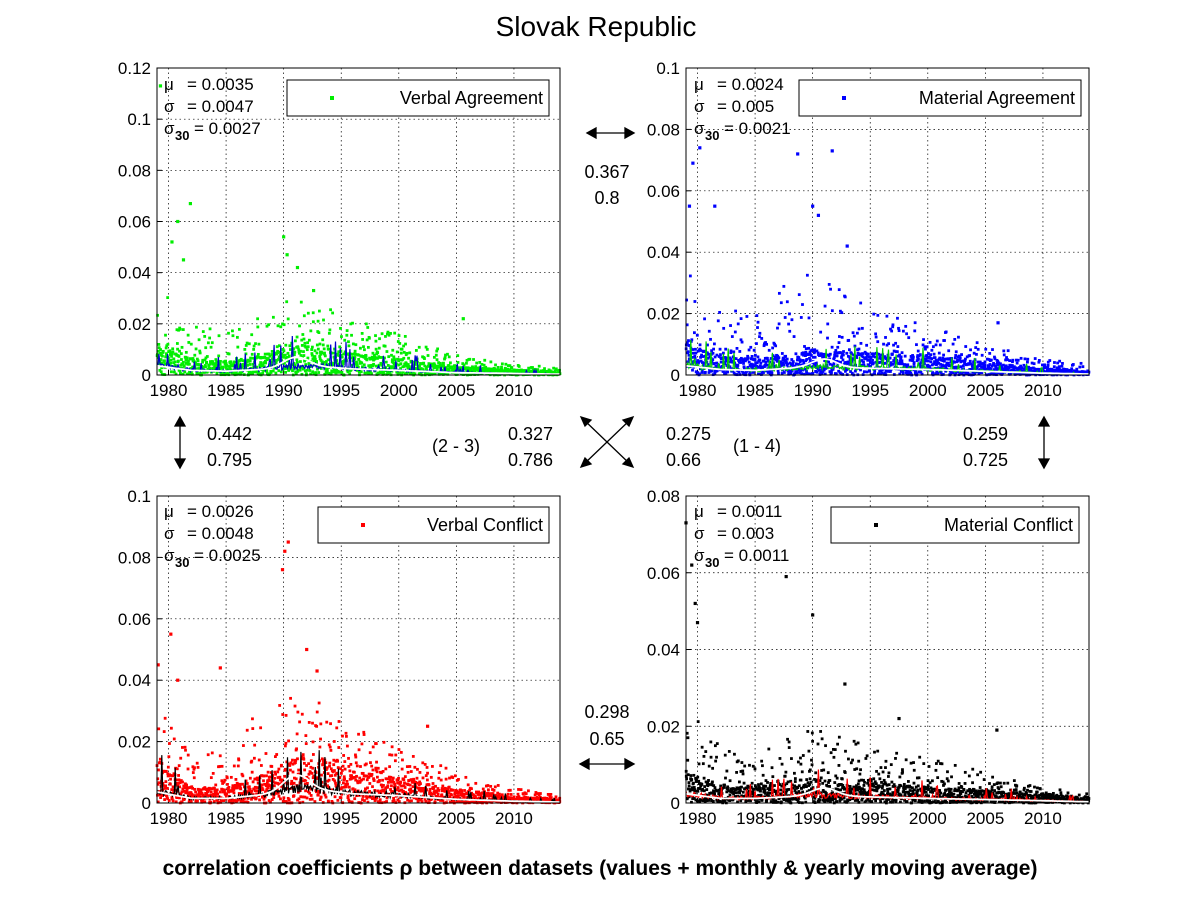 Image resolution: width=1201 pixels, height=901 pixels. Describe the element at coordinates (358, 649) in the screenshot. I see `axes-frame` at that location.